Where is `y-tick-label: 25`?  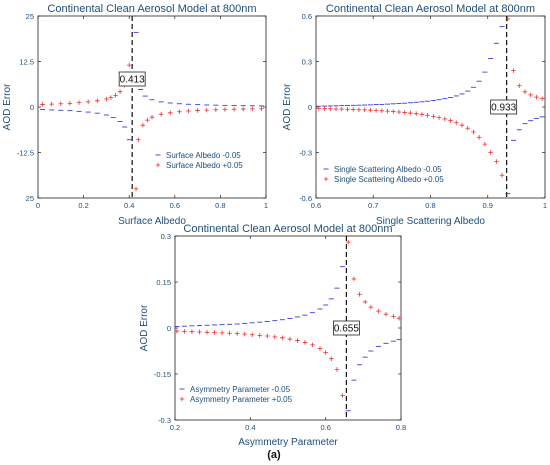 y-tick-label: 25 is located at coordinates (30, 16).